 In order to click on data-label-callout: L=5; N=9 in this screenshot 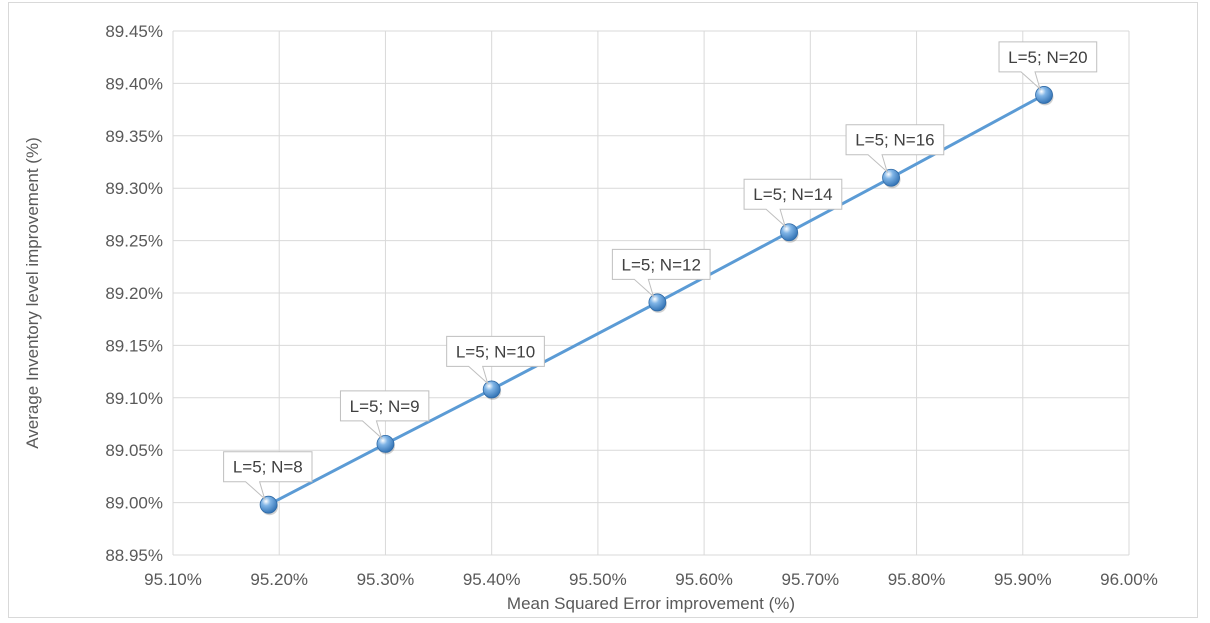, I will do `click(384, 415)`.